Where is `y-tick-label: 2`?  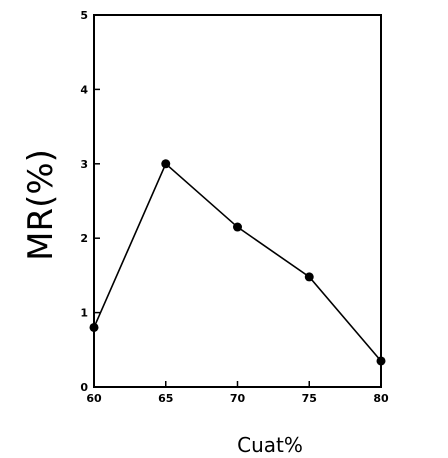
y-tick-label: 2 is located at coordinates (84, 238).